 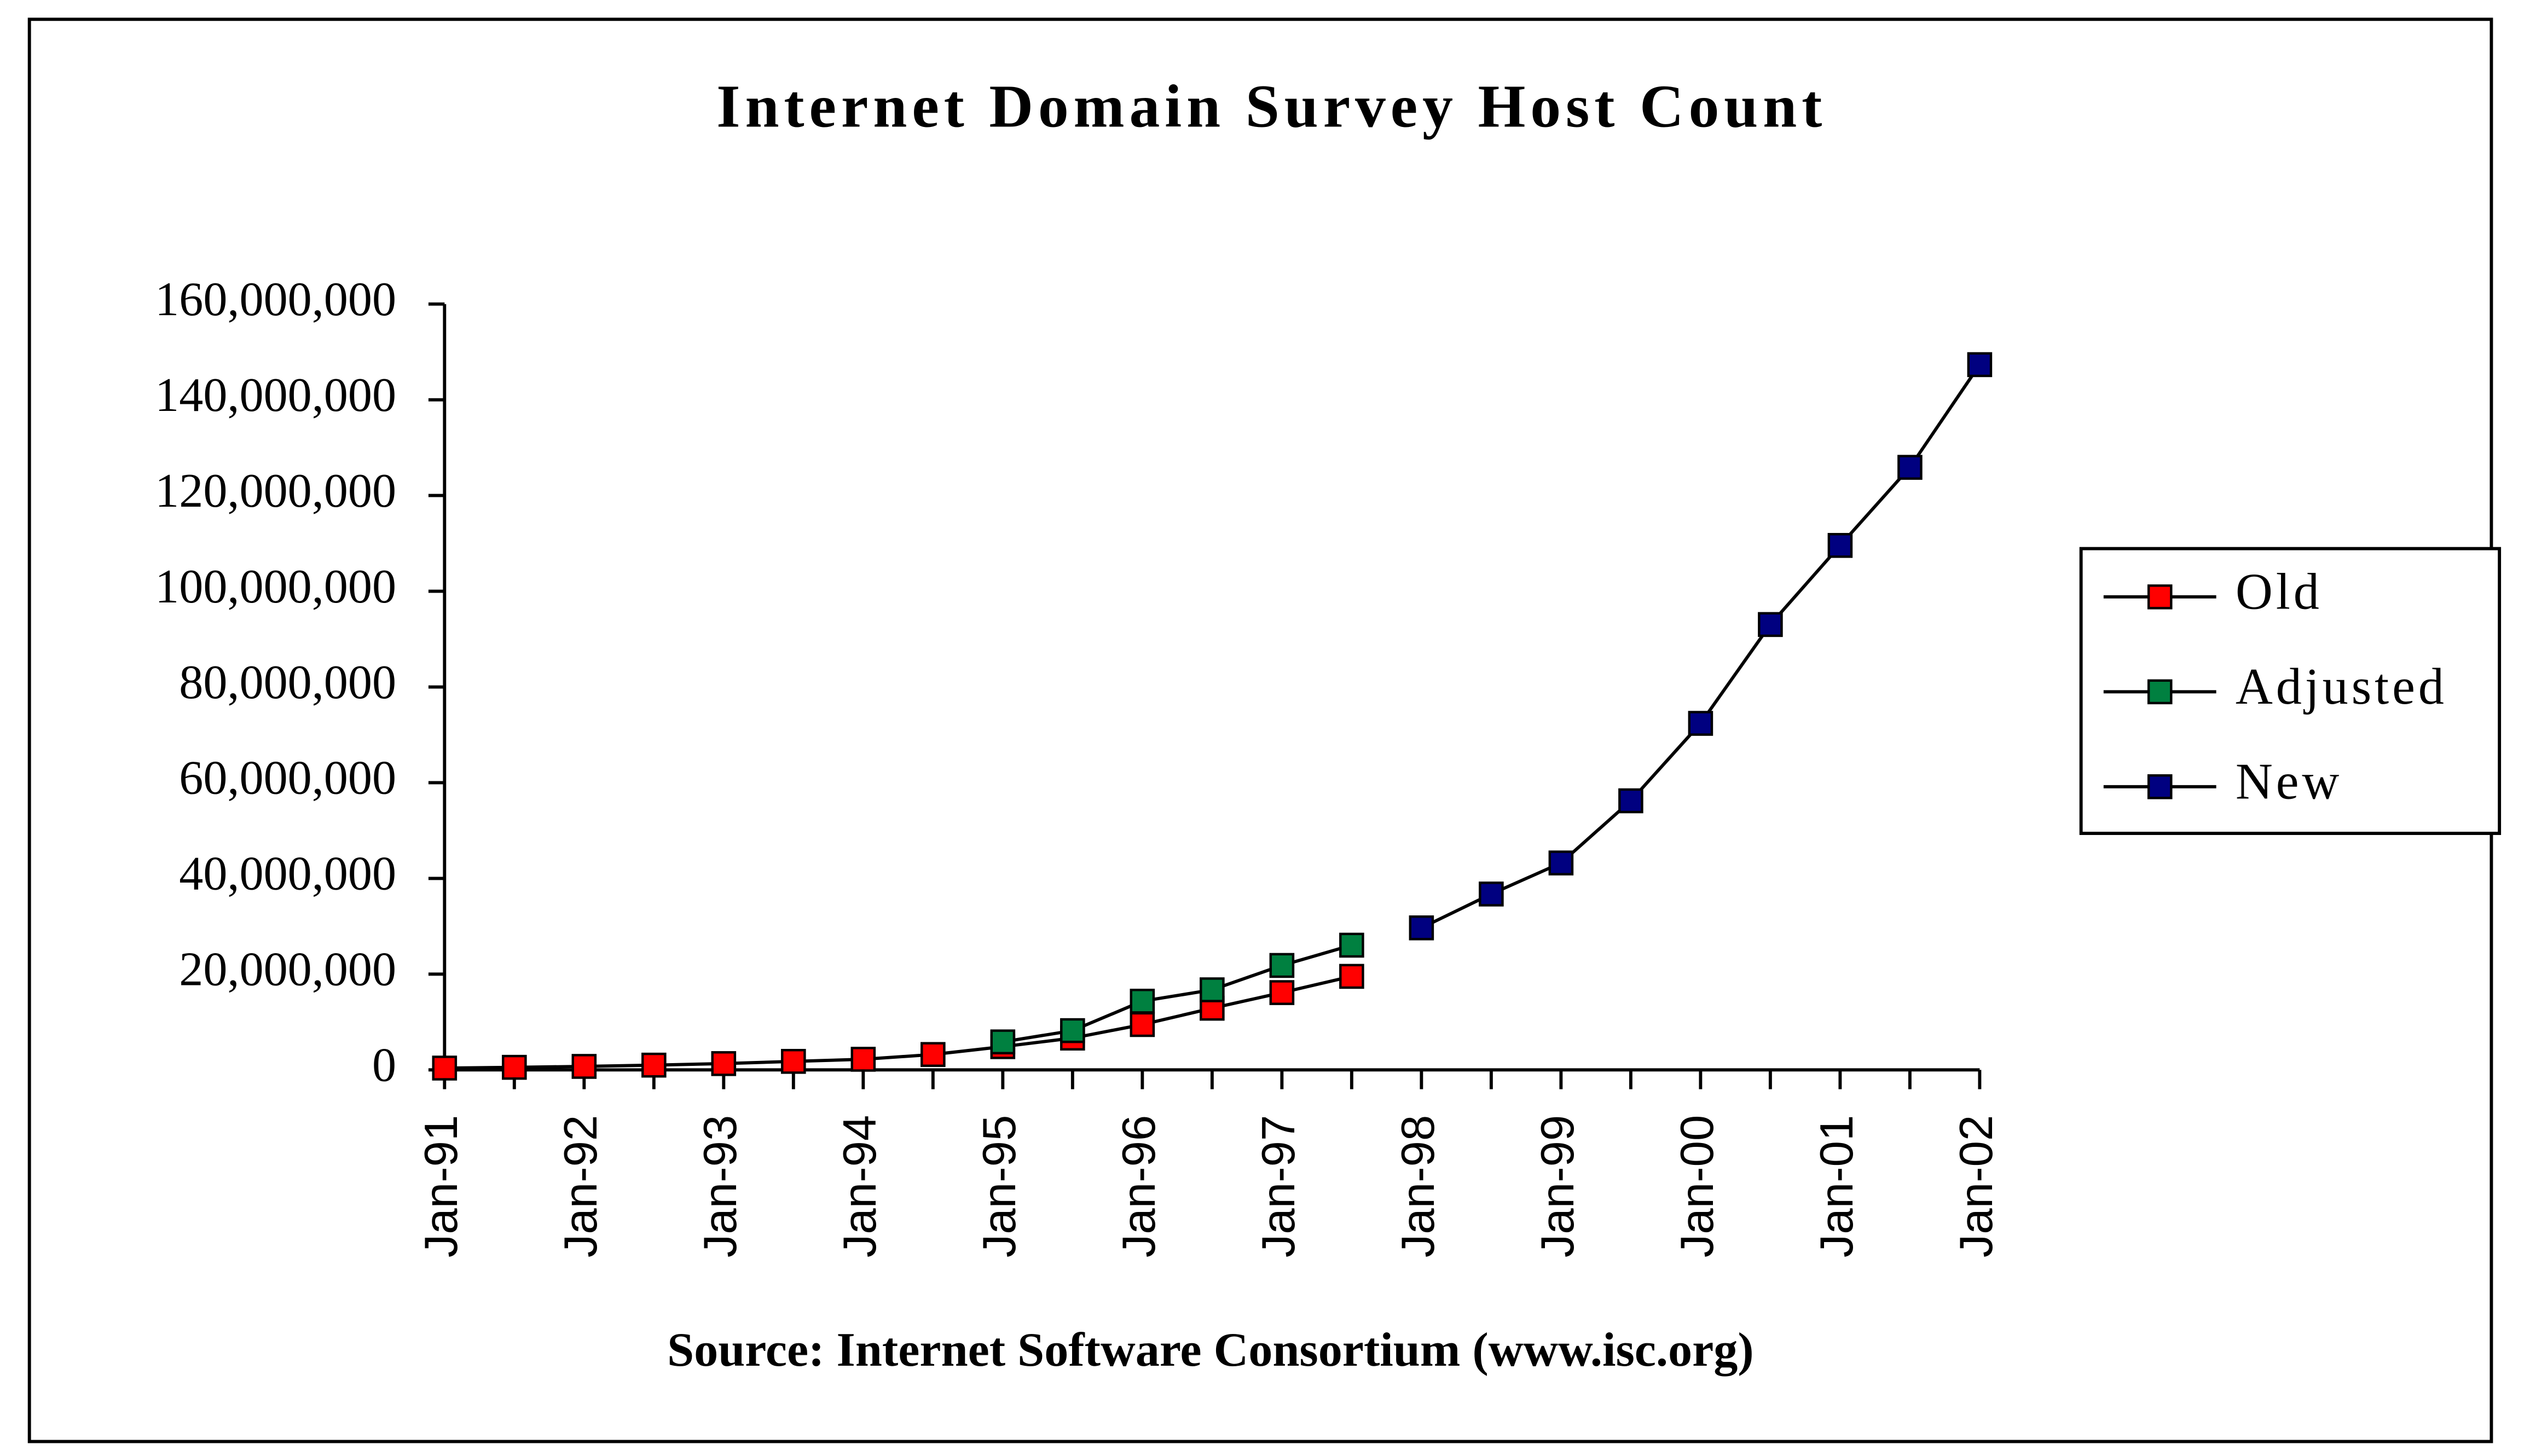 I want to click on x-tick-label: Jan-91, so click(x=441, y=1187).